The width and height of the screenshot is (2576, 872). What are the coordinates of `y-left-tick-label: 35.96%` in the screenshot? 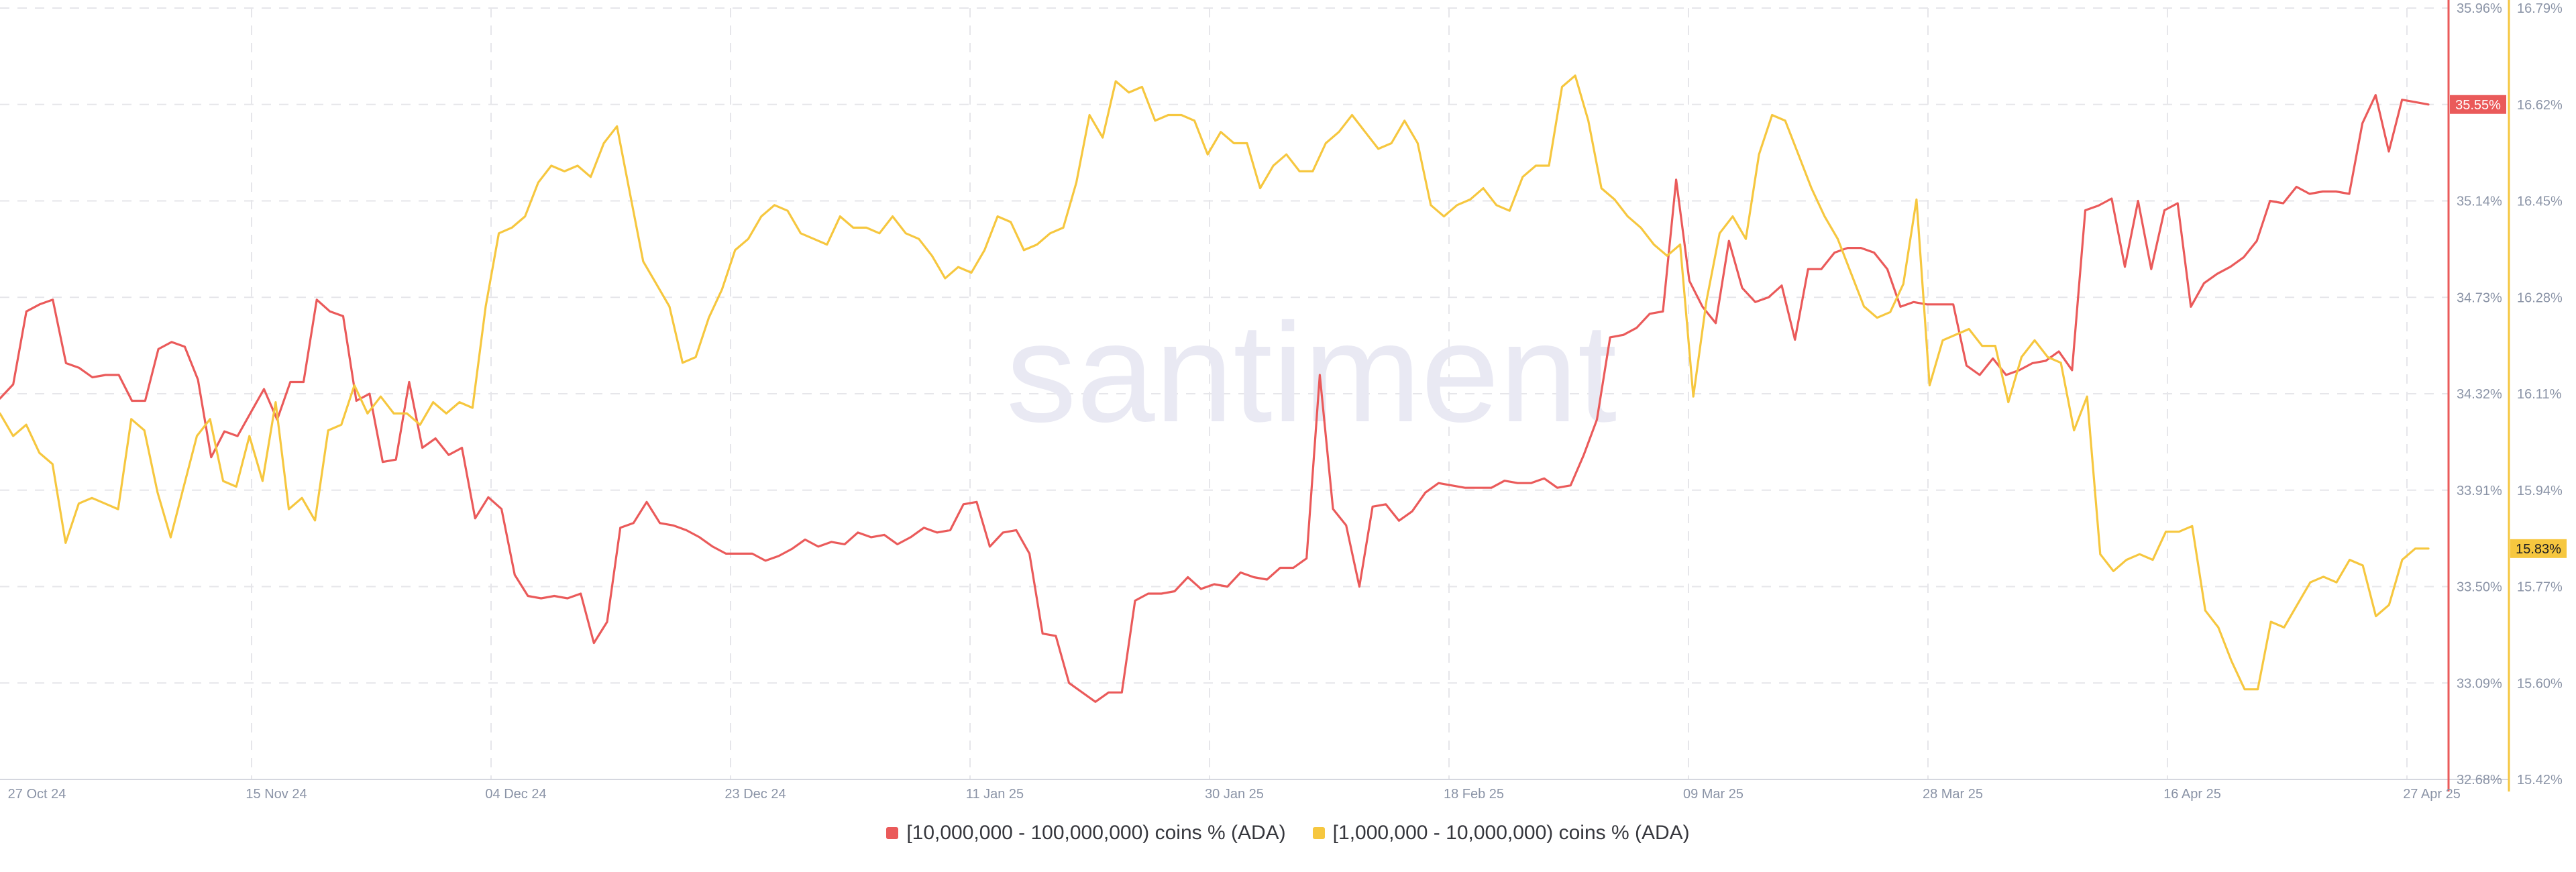 It's located at (2479, 8).